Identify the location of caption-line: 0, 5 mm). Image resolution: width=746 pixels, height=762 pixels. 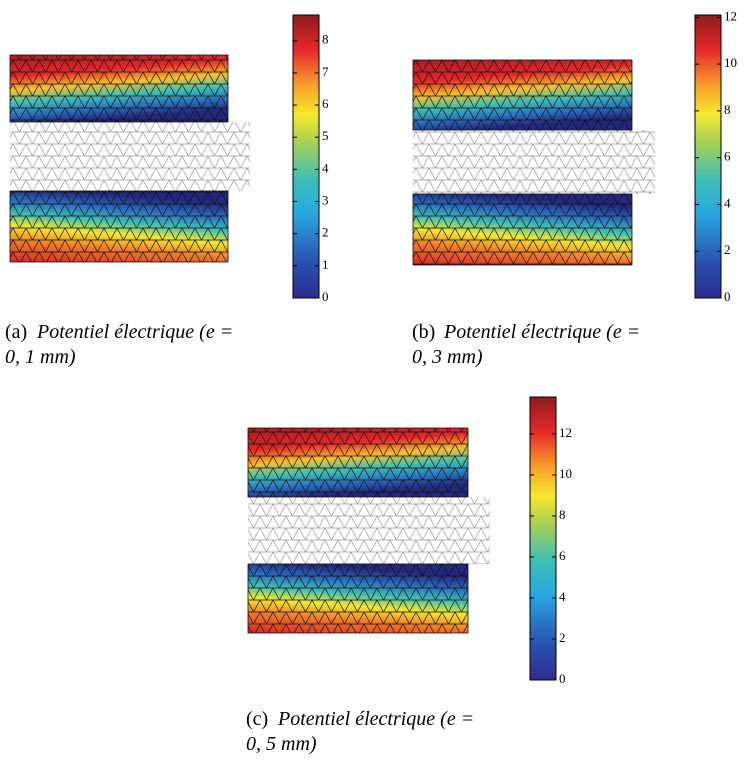
(281, 744).